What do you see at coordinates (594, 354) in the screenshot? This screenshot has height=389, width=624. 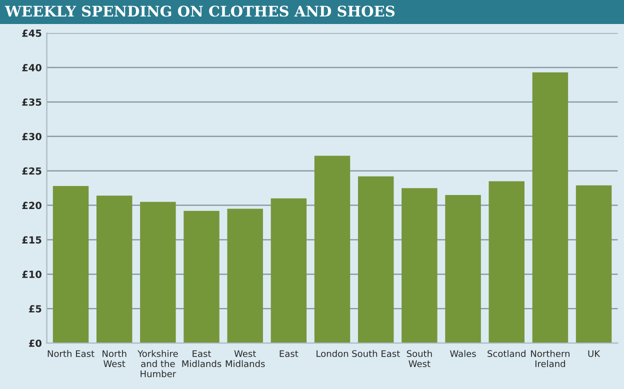 I see `x-tick-label: UK` at bounding box center [594, 354].